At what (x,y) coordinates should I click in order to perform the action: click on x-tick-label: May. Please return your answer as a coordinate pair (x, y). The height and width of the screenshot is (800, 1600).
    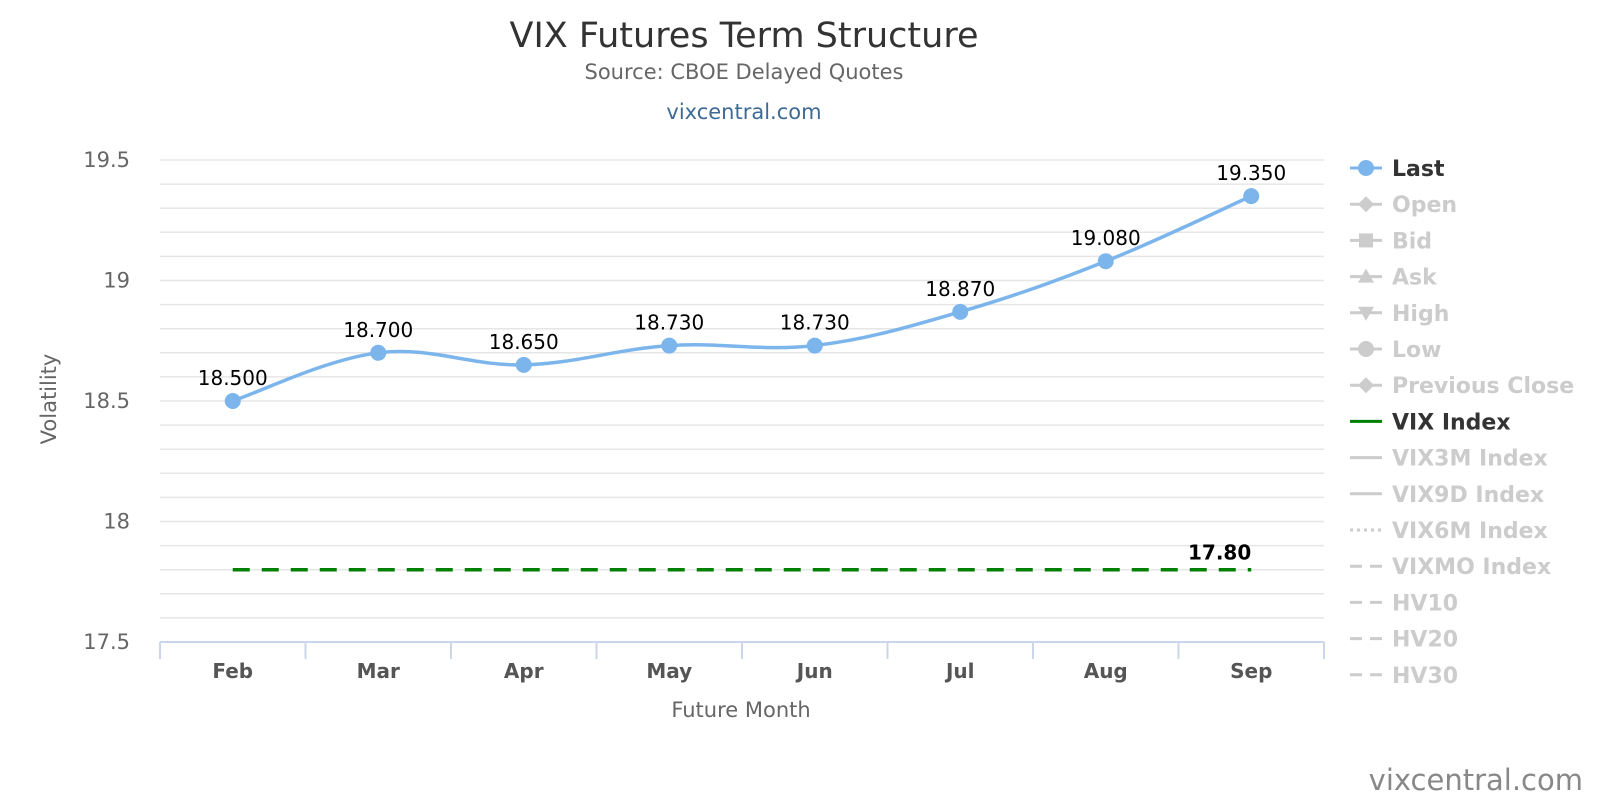
    Looking at the image, I should click on (669, 671).